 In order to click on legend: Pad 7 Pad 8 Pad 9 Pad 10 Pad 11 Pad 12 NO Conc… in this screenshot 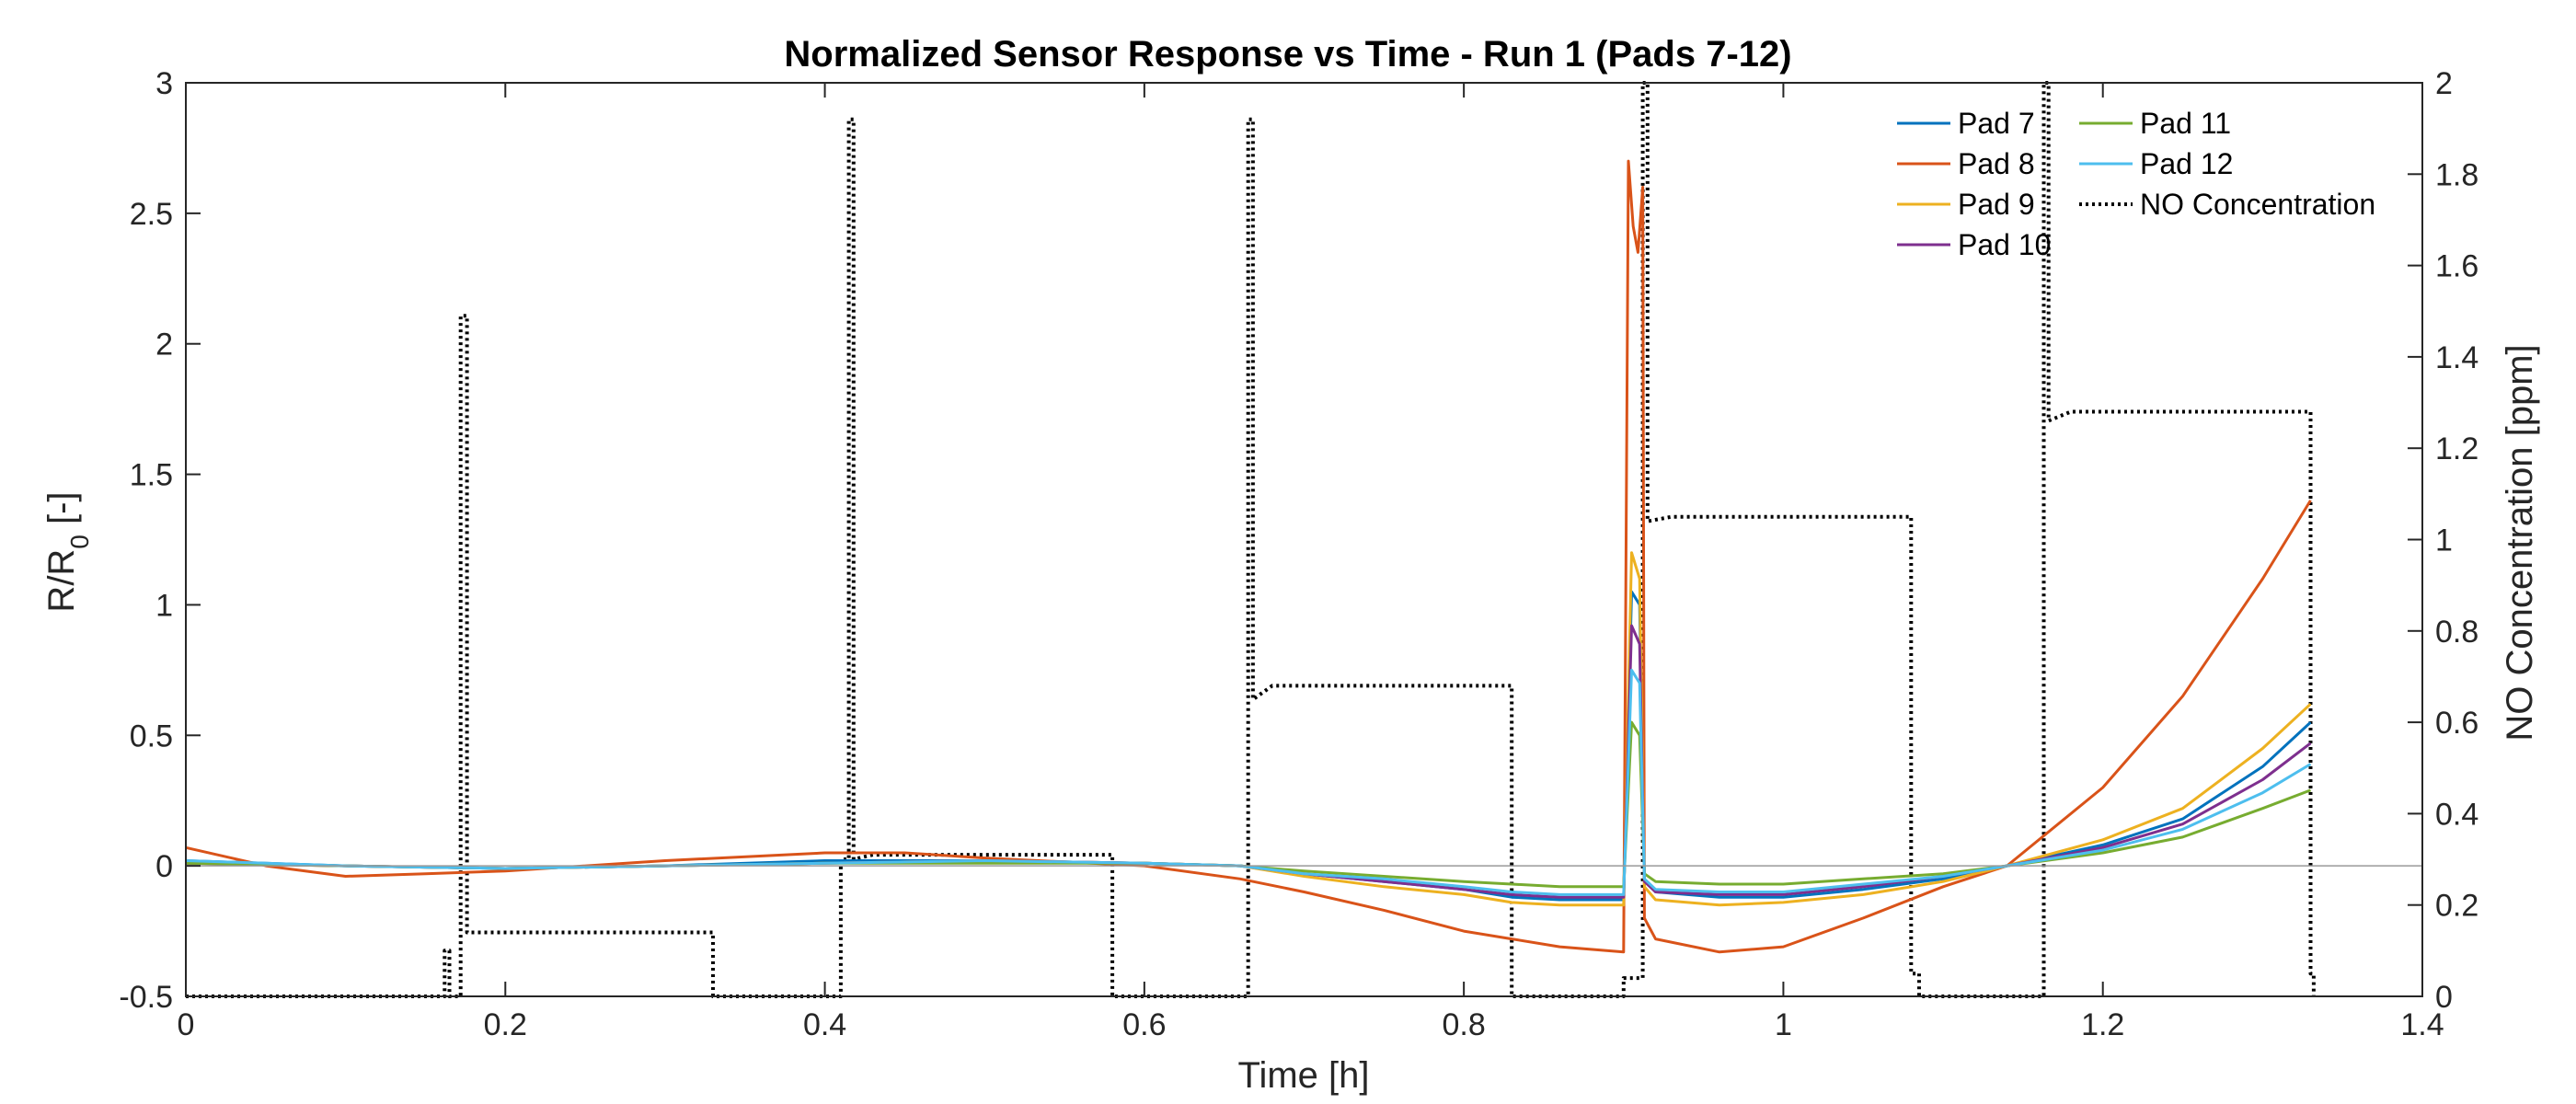, I will do `click(2136, 184)`.